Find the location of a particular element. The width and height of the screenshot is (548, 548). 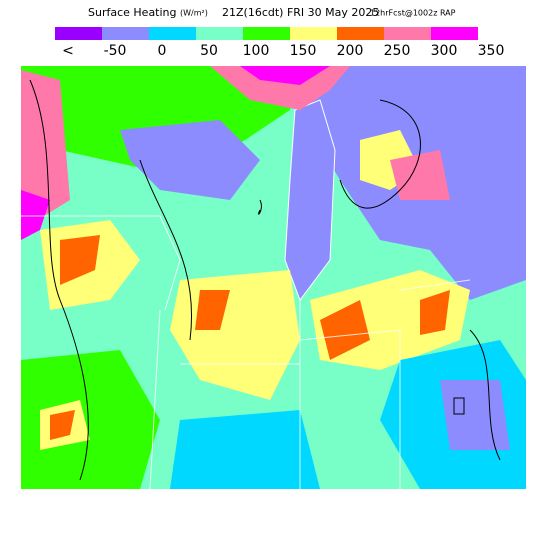

legend-label: 300 is located at coordinates (444, 51).